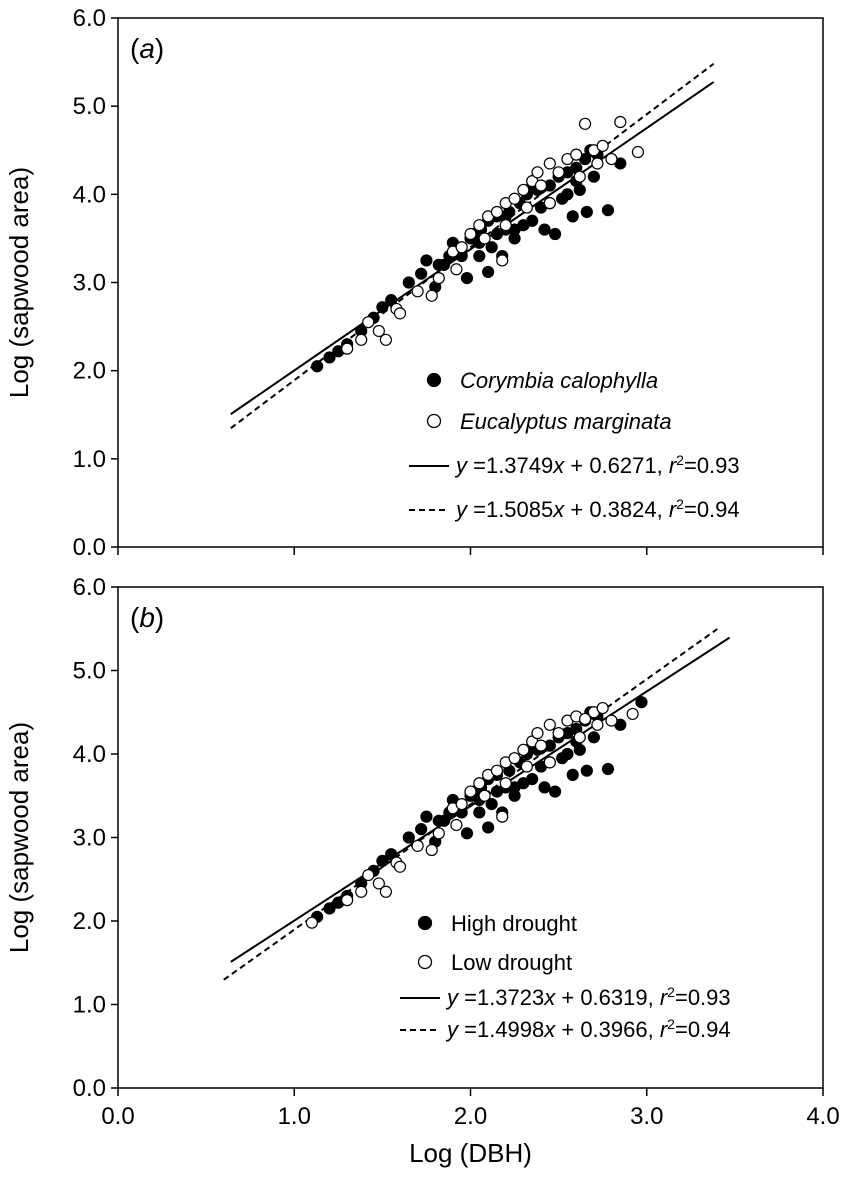  I want to click on x-tick-label: 0.0, so click(117, 1116).